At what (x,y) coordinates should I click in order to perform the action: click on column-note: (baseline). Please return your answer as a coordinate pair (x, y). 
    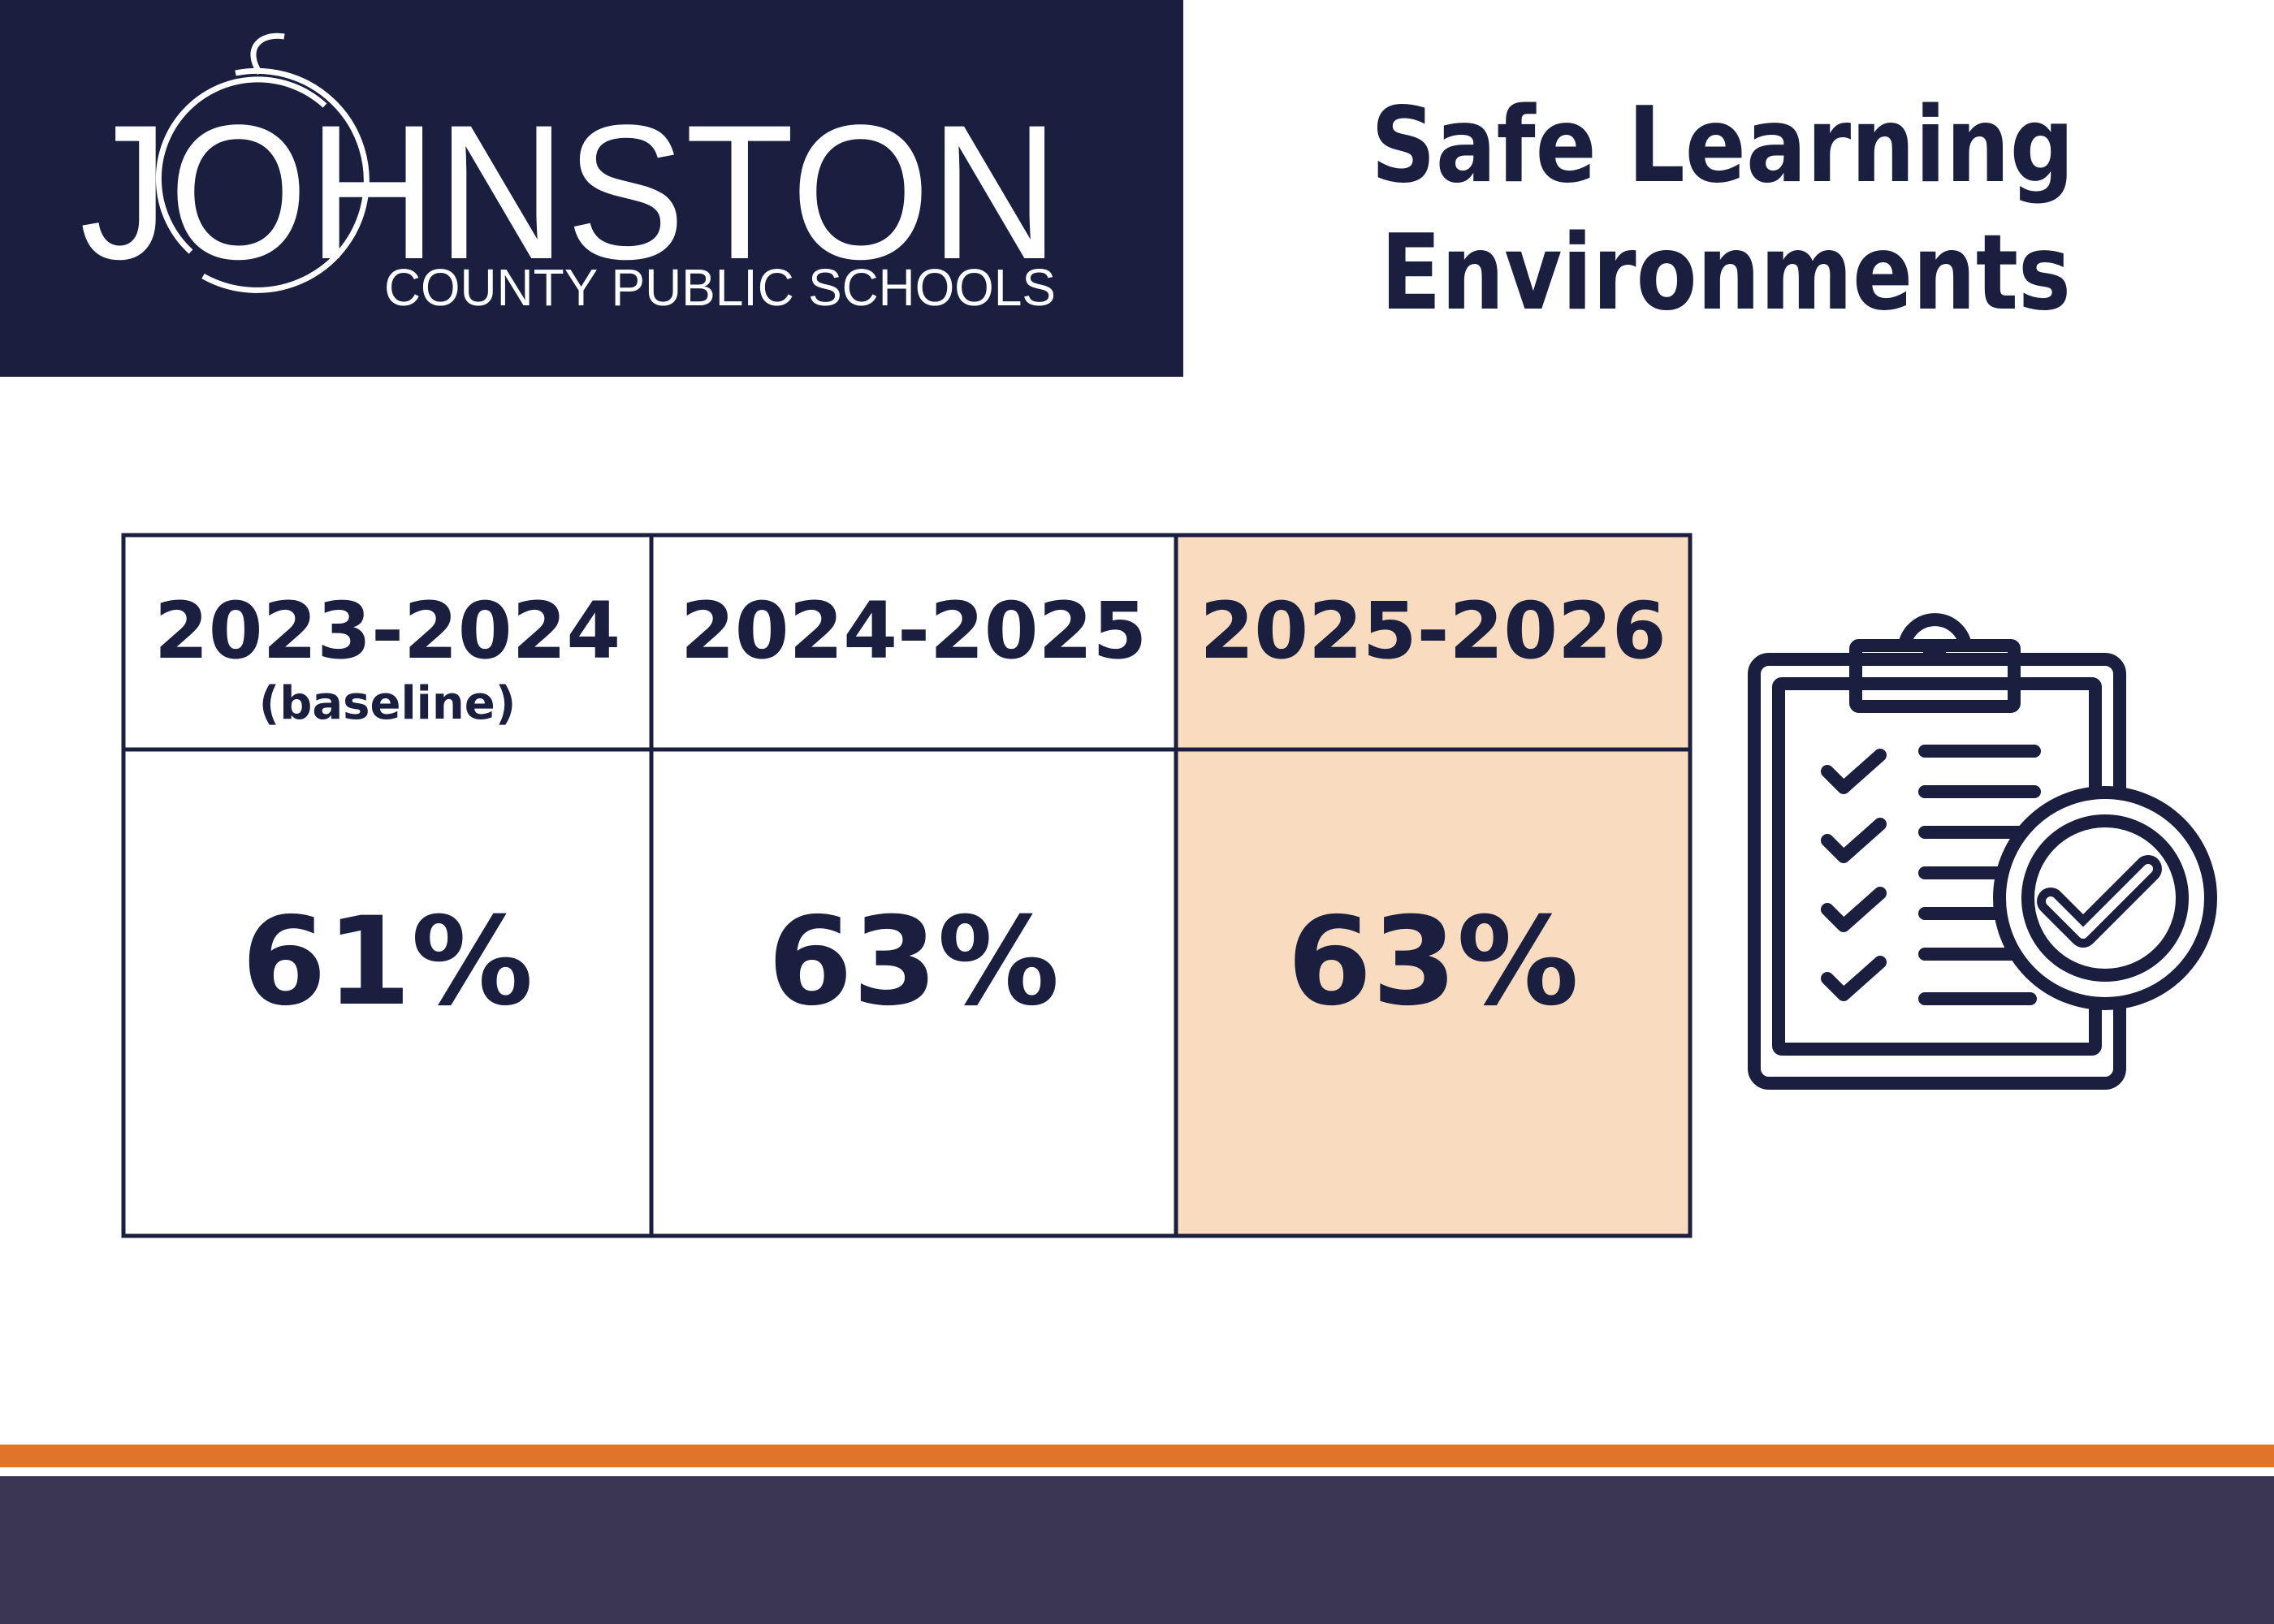
    Looking at the image, I should click on (388, 704).